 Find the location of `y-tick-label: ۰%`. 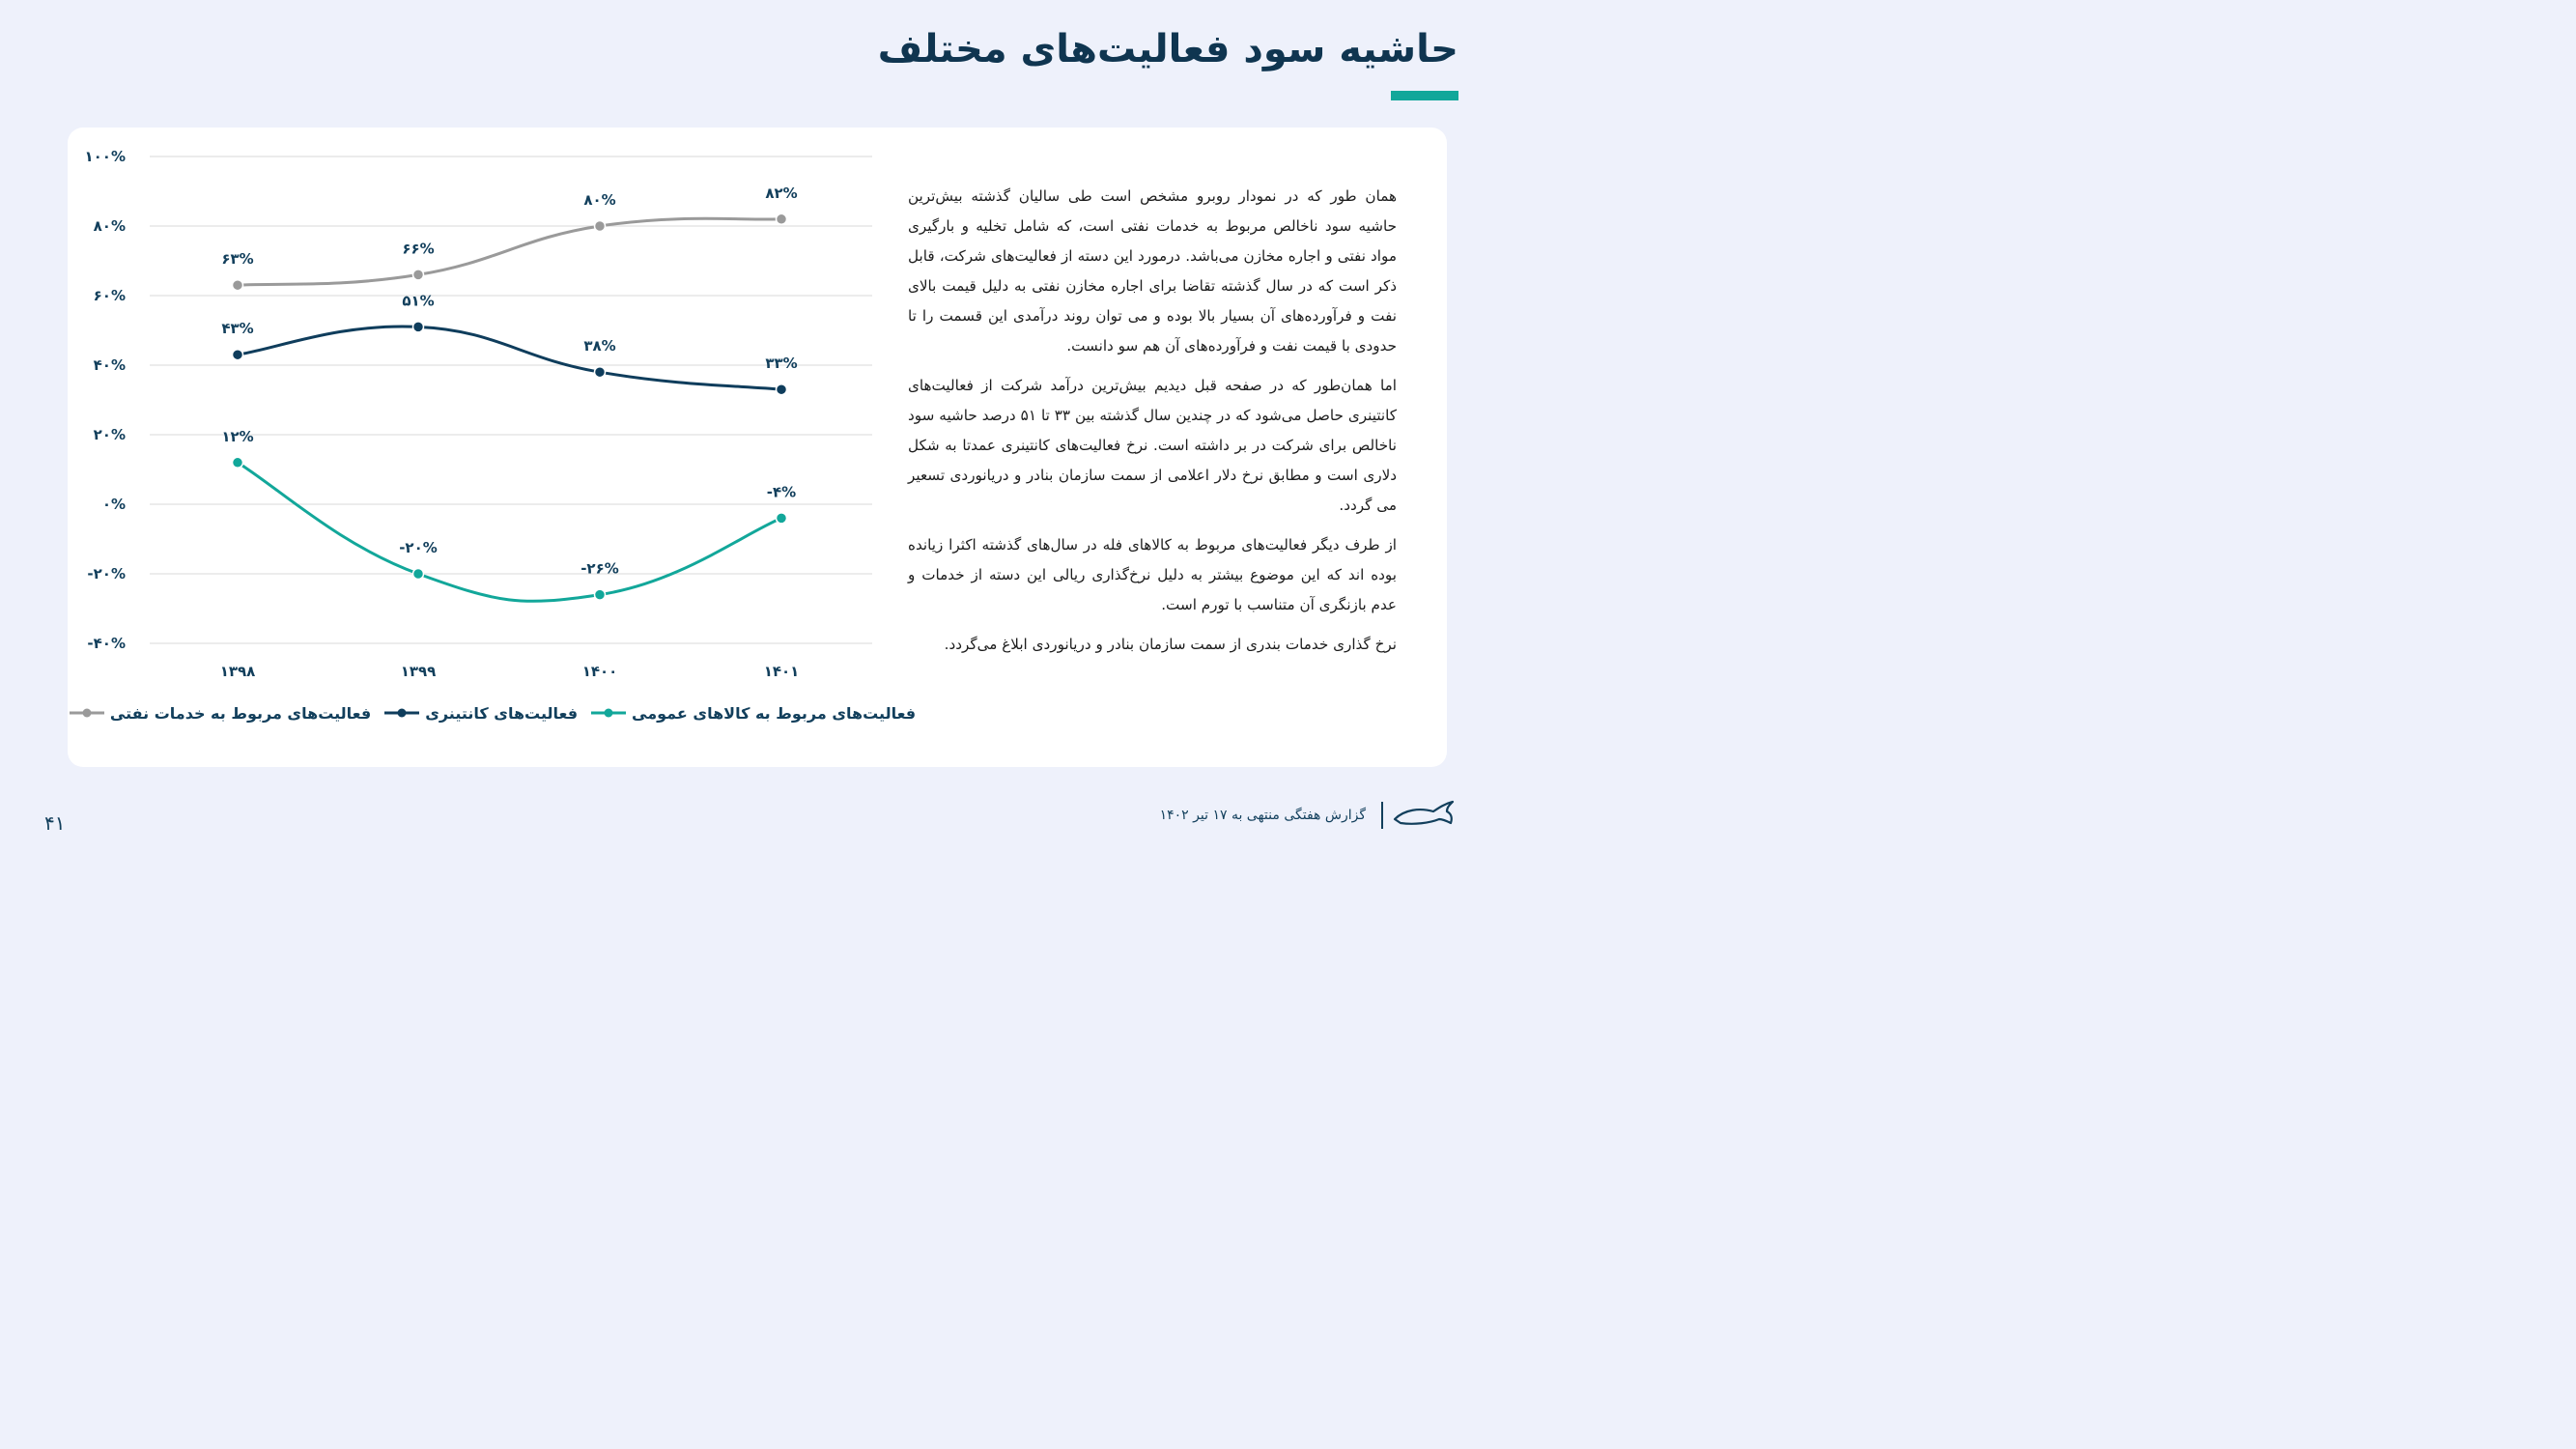

y-tick-label: ۰% is located at coordinates (114, 505).